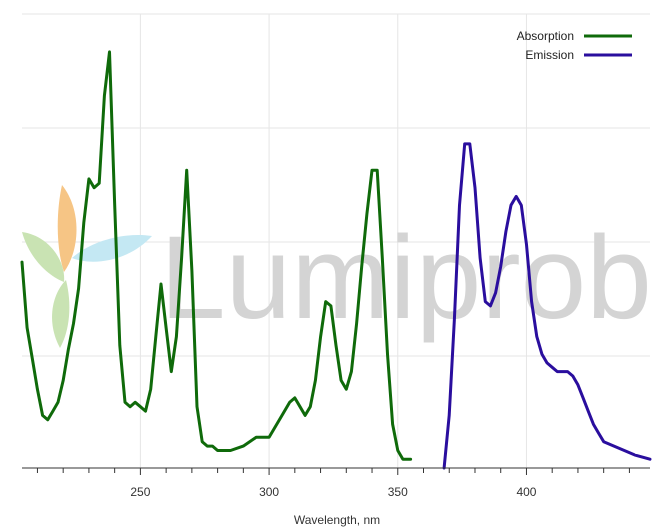  I want to click on watermark-logo-leaf-green, so click(43, 257).